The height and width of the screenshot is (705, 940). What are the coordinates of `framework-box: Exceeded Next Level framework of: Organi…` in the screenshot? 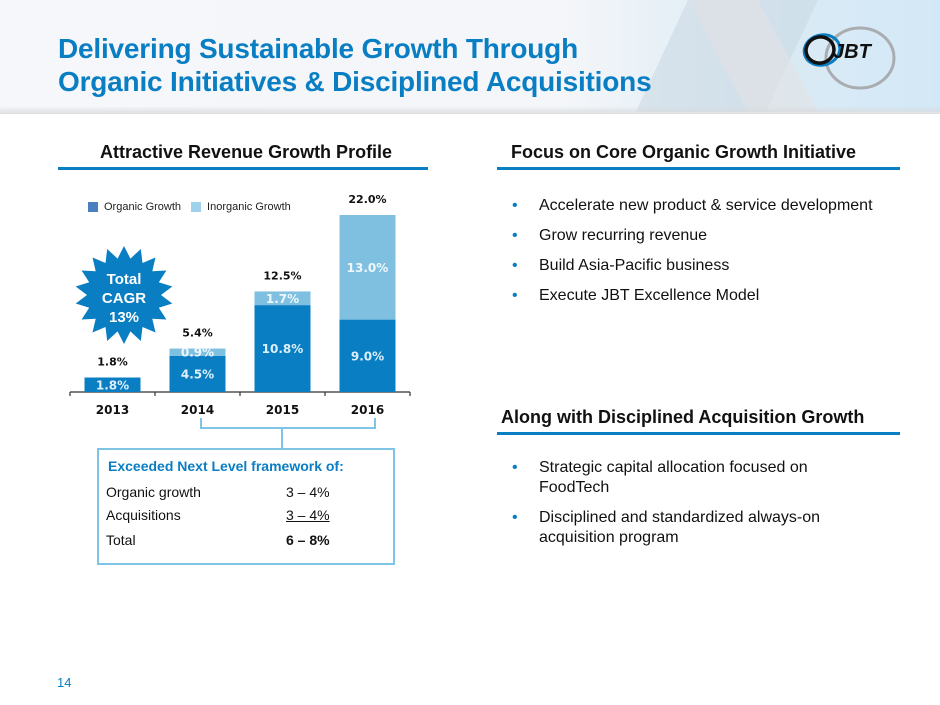 It's located at (246, 506).